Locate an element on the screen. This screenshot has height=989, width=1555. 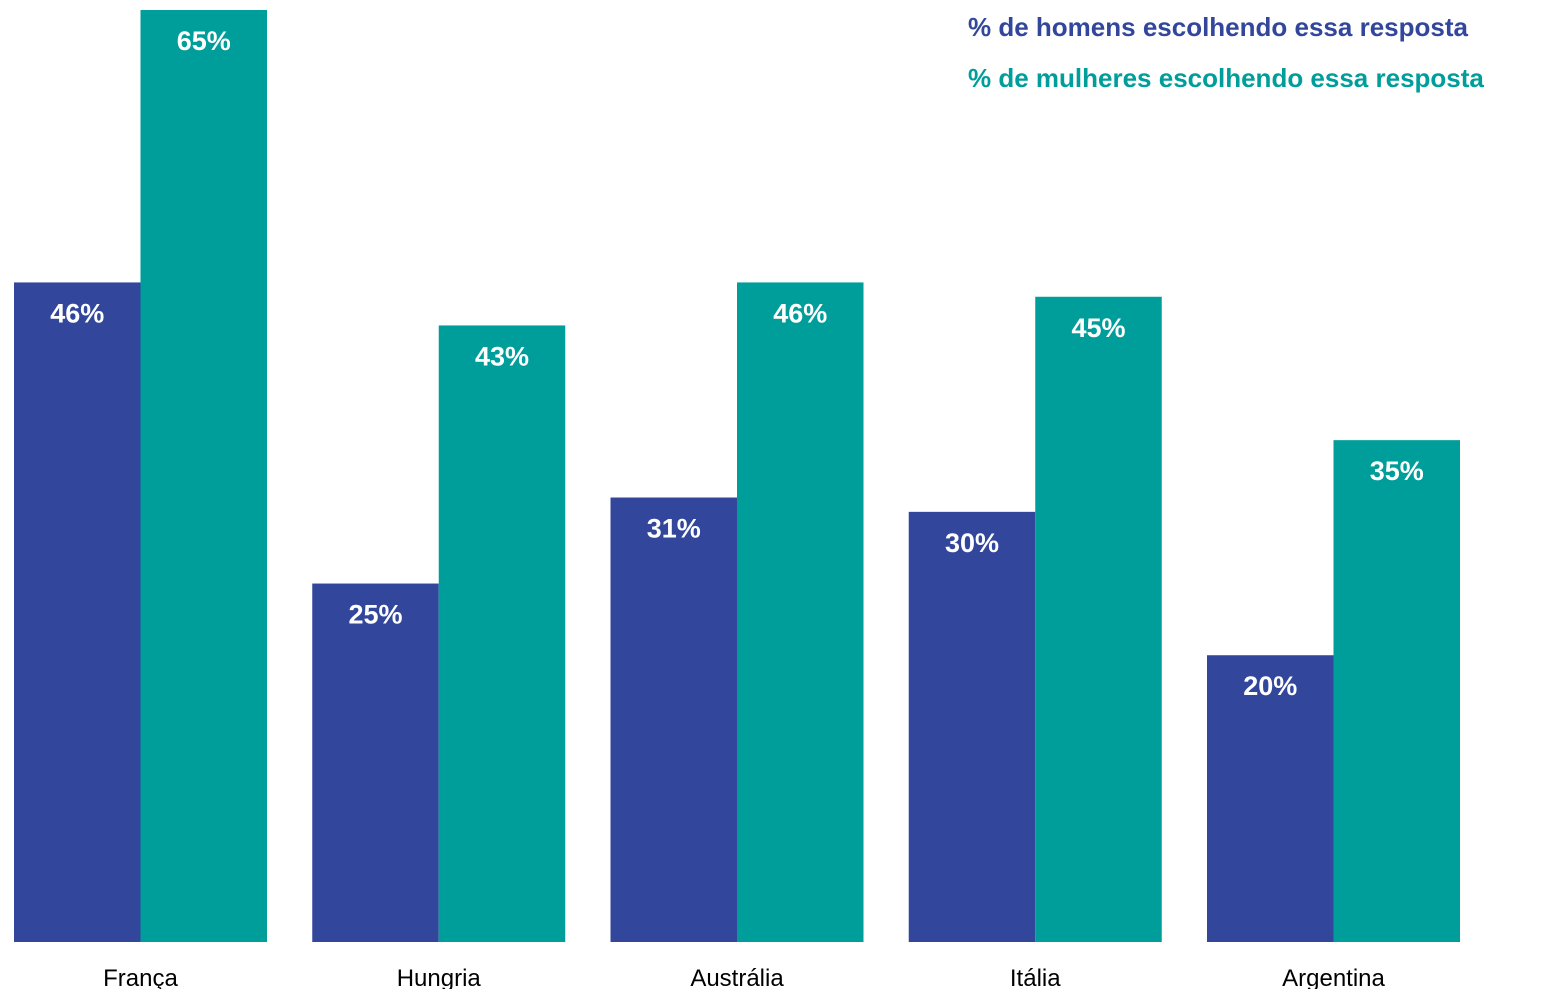
x-tick-label-0: França is located at coordinates (140, 977).